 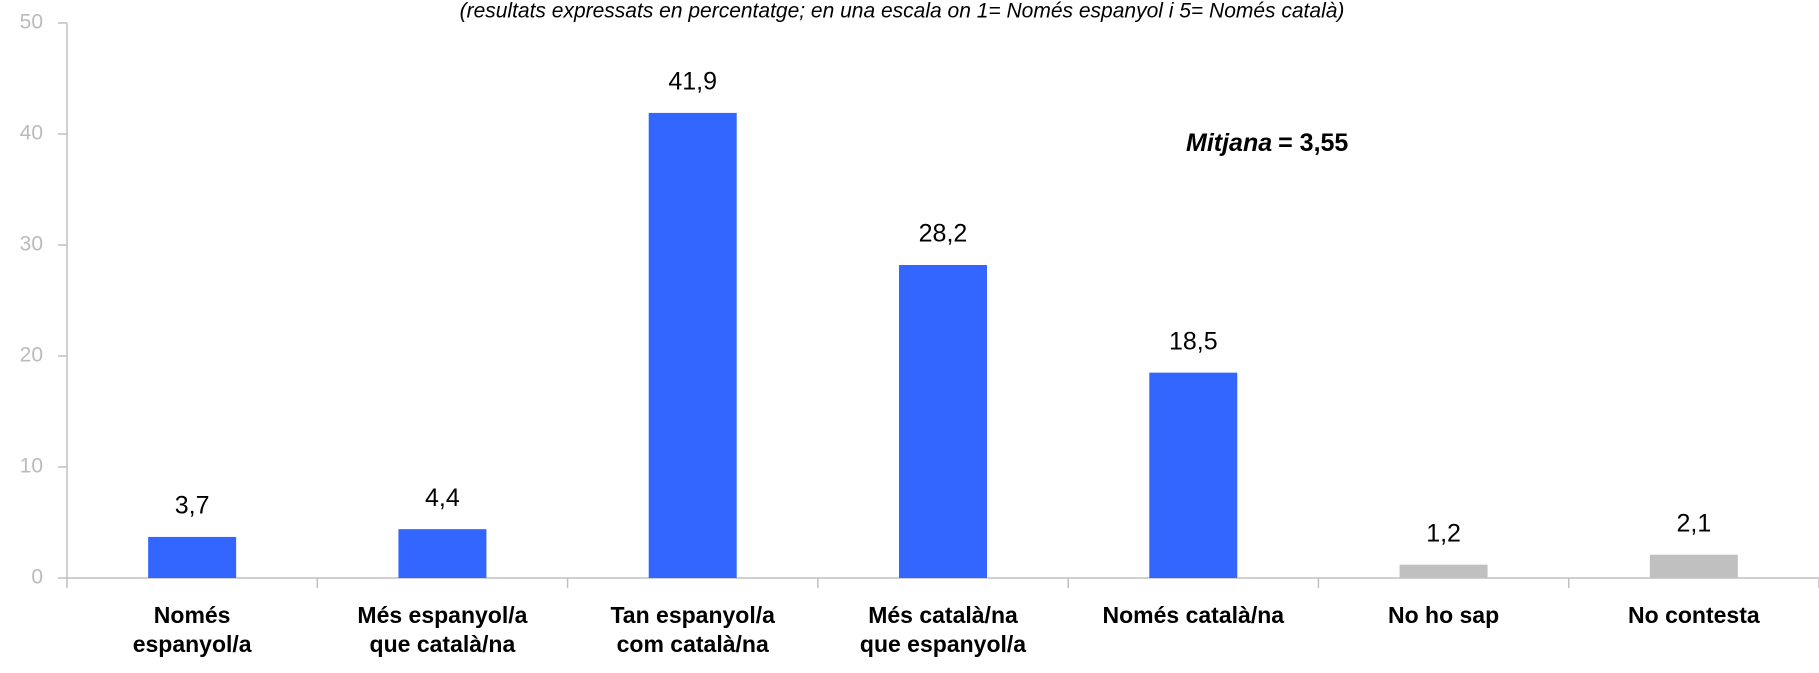 What do you see at coordinates (31, 133) in the screenshot?
I see `y-tick-label: 40` at bounding box center [31, 133].